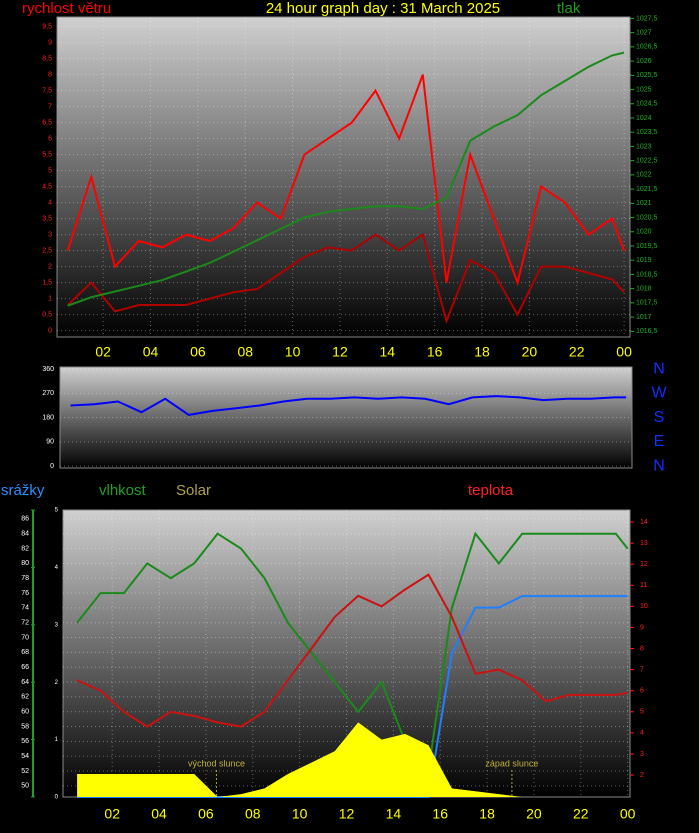 The height and width of the screenshot is (833, 699). I want to click on y-tick-label: 58, so click(25, 726).